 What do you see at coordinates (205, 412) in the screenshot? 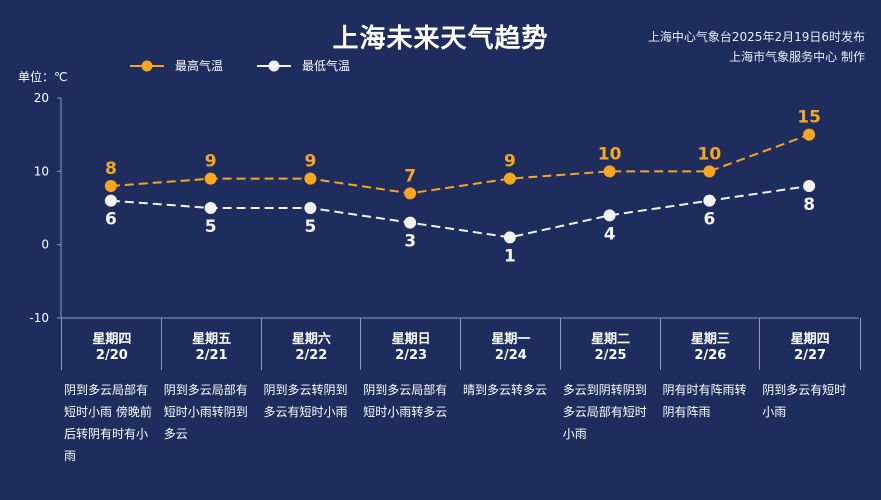
I see `weather-description: 阴到多云局部有短时小雨转阴到多云` at bounding box center [205, 412].